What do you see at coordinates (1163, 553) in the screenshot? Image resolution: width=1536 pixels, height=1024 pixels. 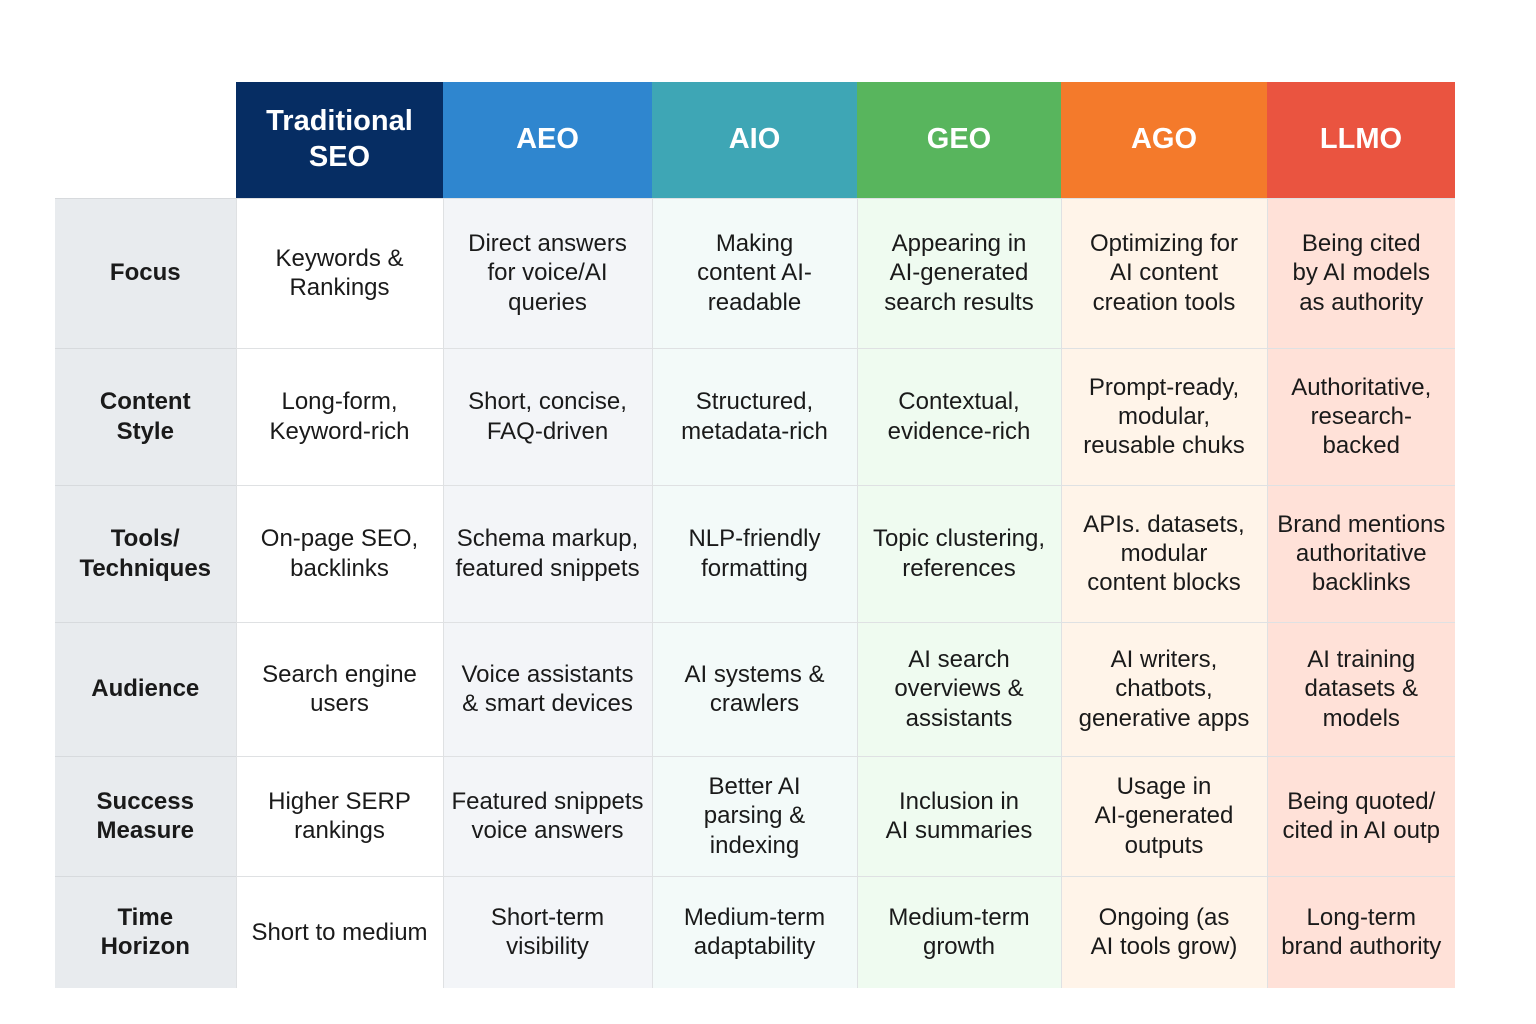 I see `table-cell: APIs. datasets, modular content blocks` at bounding box center [1163, 553].